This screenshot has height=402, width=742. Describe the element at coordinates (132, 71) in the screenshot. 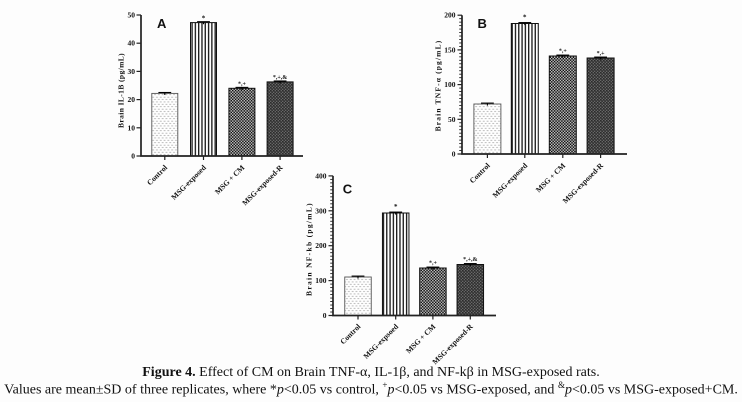

I see `svg-text: 30` at that location.